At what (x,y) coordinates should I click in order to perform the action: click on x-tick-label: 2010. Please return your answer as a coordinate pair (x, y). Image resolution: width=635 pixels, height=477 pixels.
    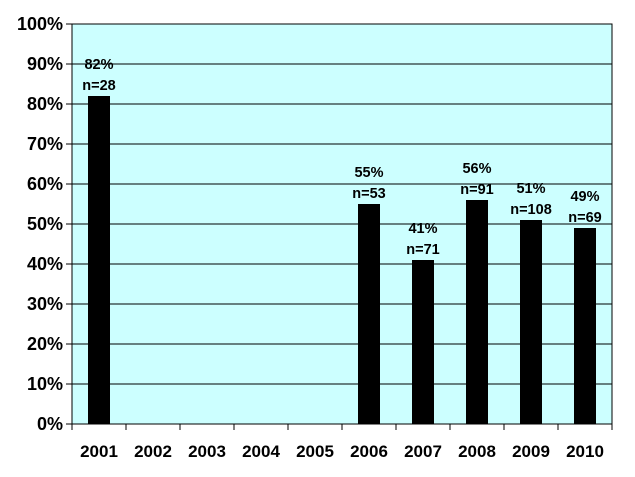
    Looking at the image, I should click on (585, 451).